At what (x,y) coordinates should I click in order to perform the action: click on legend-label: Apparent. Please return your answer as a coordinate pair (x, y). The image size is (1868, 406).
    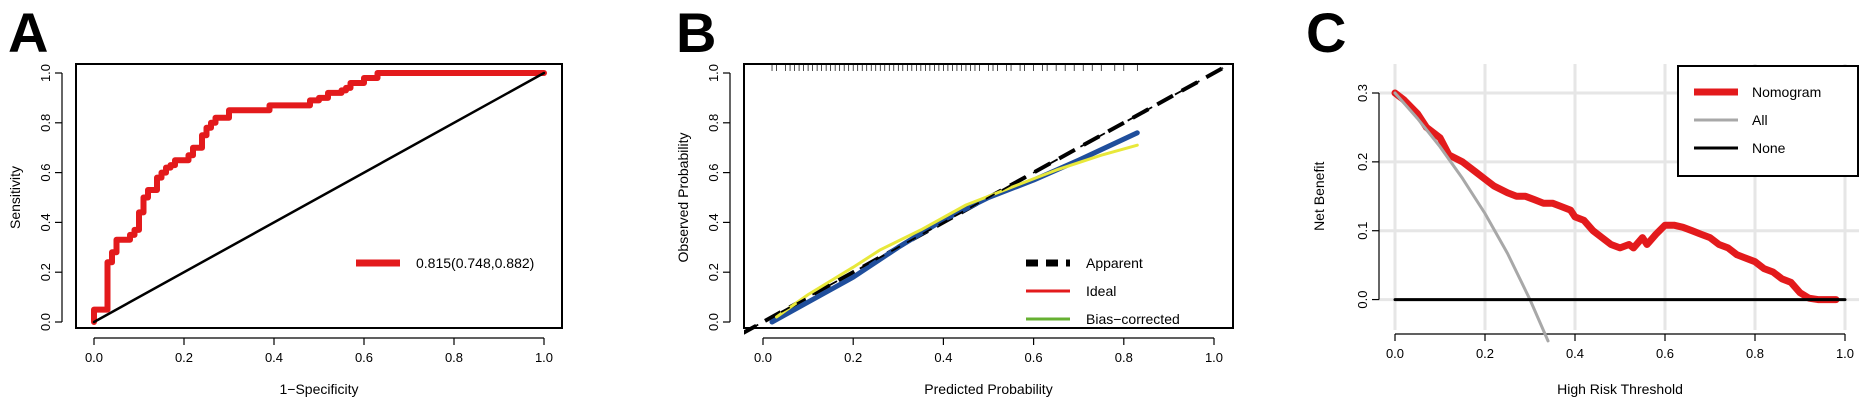
    Looking at the image, I should click on (1114, 263).